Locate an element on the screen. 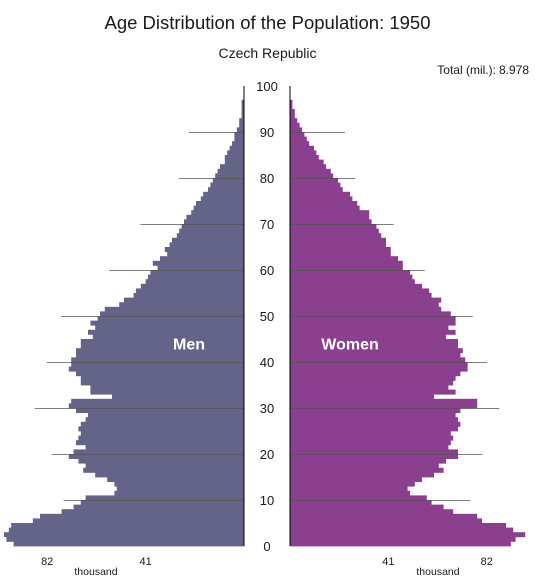 This screenshot has width=535, height=582. chart-title: Age Distribution of the Population: 1950 is located at coordinates (267, 22).